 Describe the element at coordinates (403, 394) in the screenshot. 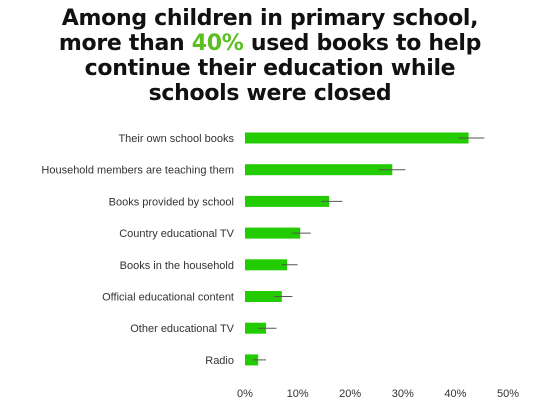

I see `x-tick-label: 30%` at that location.